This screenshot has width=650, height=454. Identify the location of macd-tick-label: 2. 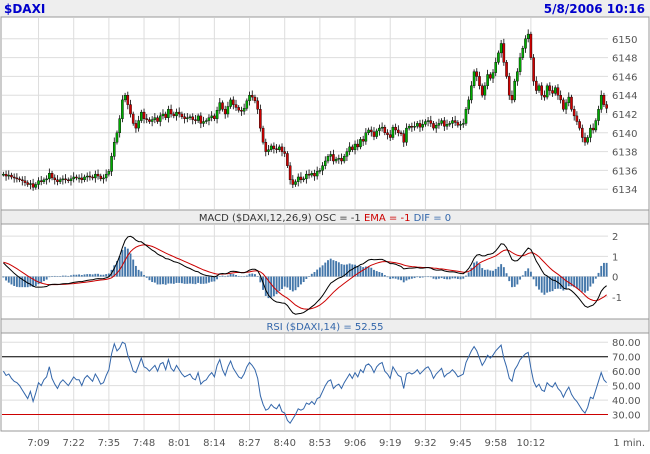
(615, 237).